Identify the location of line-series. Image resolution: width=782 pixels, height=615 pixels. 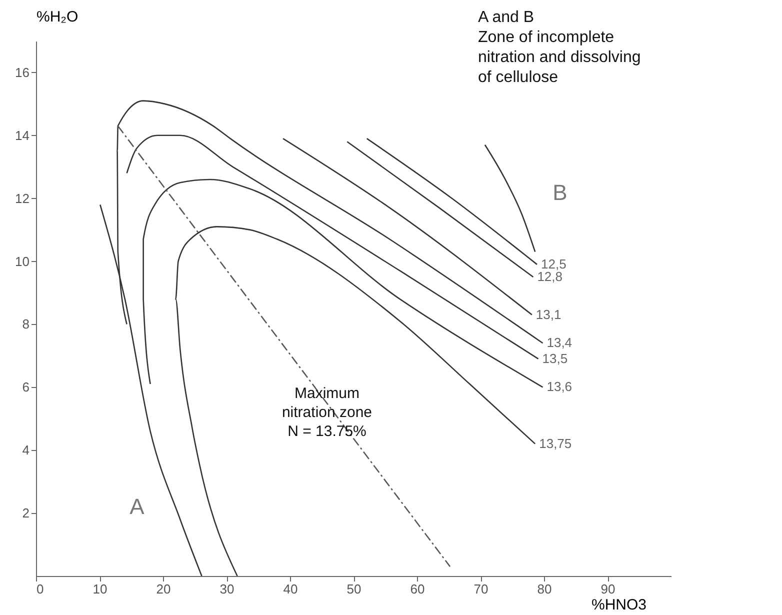
(510, 198).